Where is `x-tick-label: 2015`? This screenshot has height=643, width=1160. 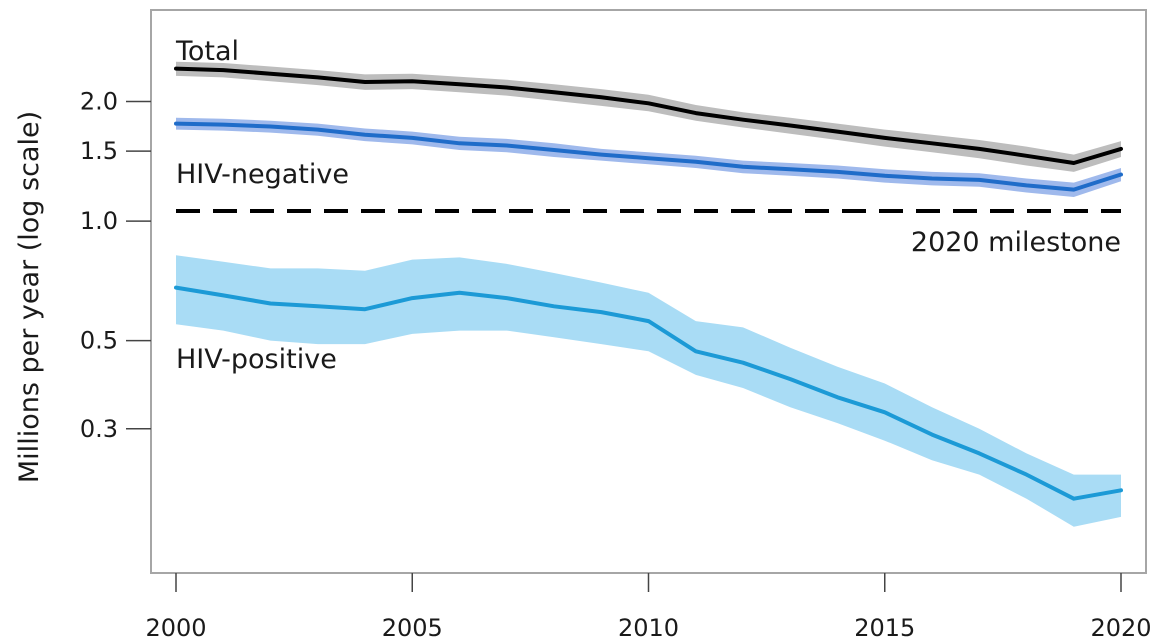 x-tick-label: 2015 is located at coordinates (884, 628).